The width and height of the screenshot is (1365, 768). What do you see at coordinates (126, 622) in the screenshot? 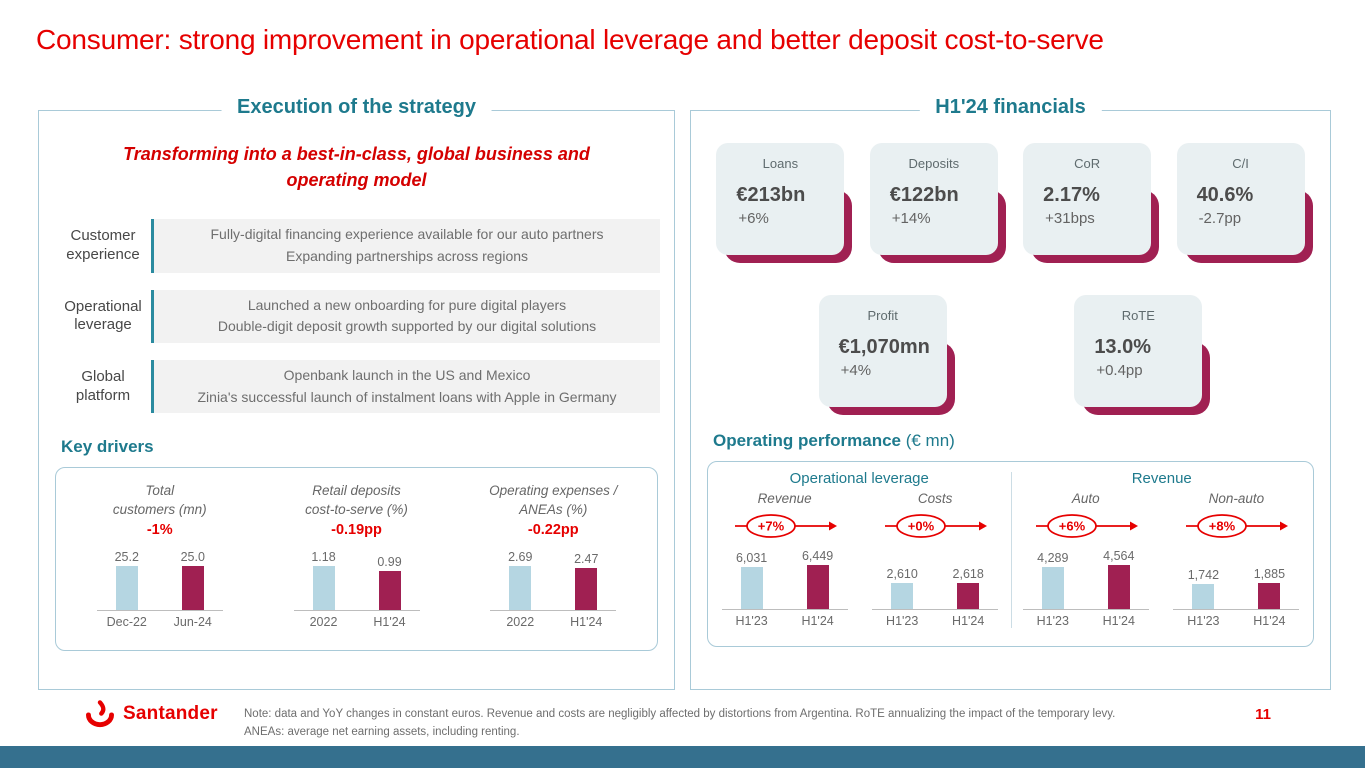
I see `category-label: Dec-22` at bounding box center [126, 622].